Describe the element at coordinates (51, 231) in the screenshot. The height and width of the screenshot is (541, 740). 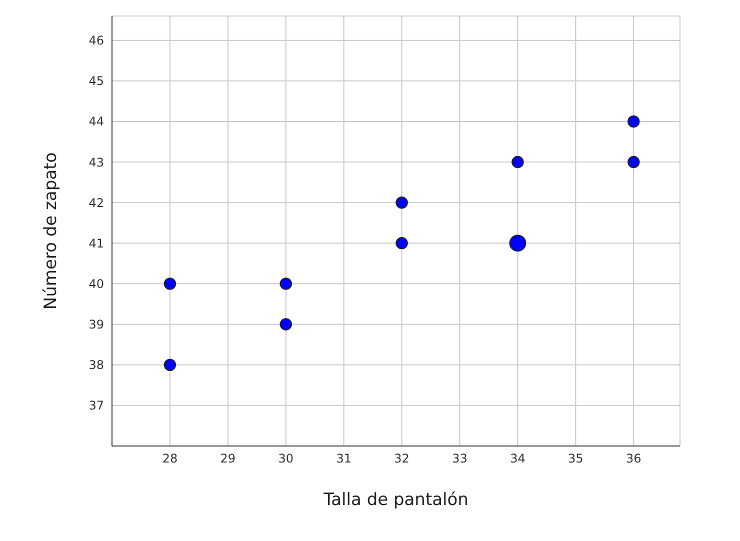
I see `y-axis-title: Número de zapato` at that location.